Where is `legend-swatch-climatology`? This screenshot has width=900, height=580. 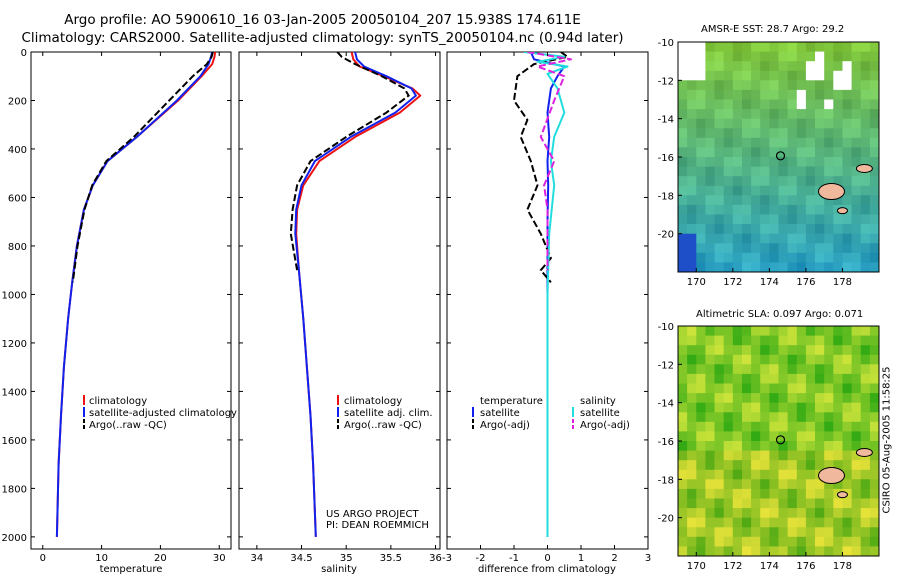
legend-swatch-climatology is located at coordinates (84, 400).